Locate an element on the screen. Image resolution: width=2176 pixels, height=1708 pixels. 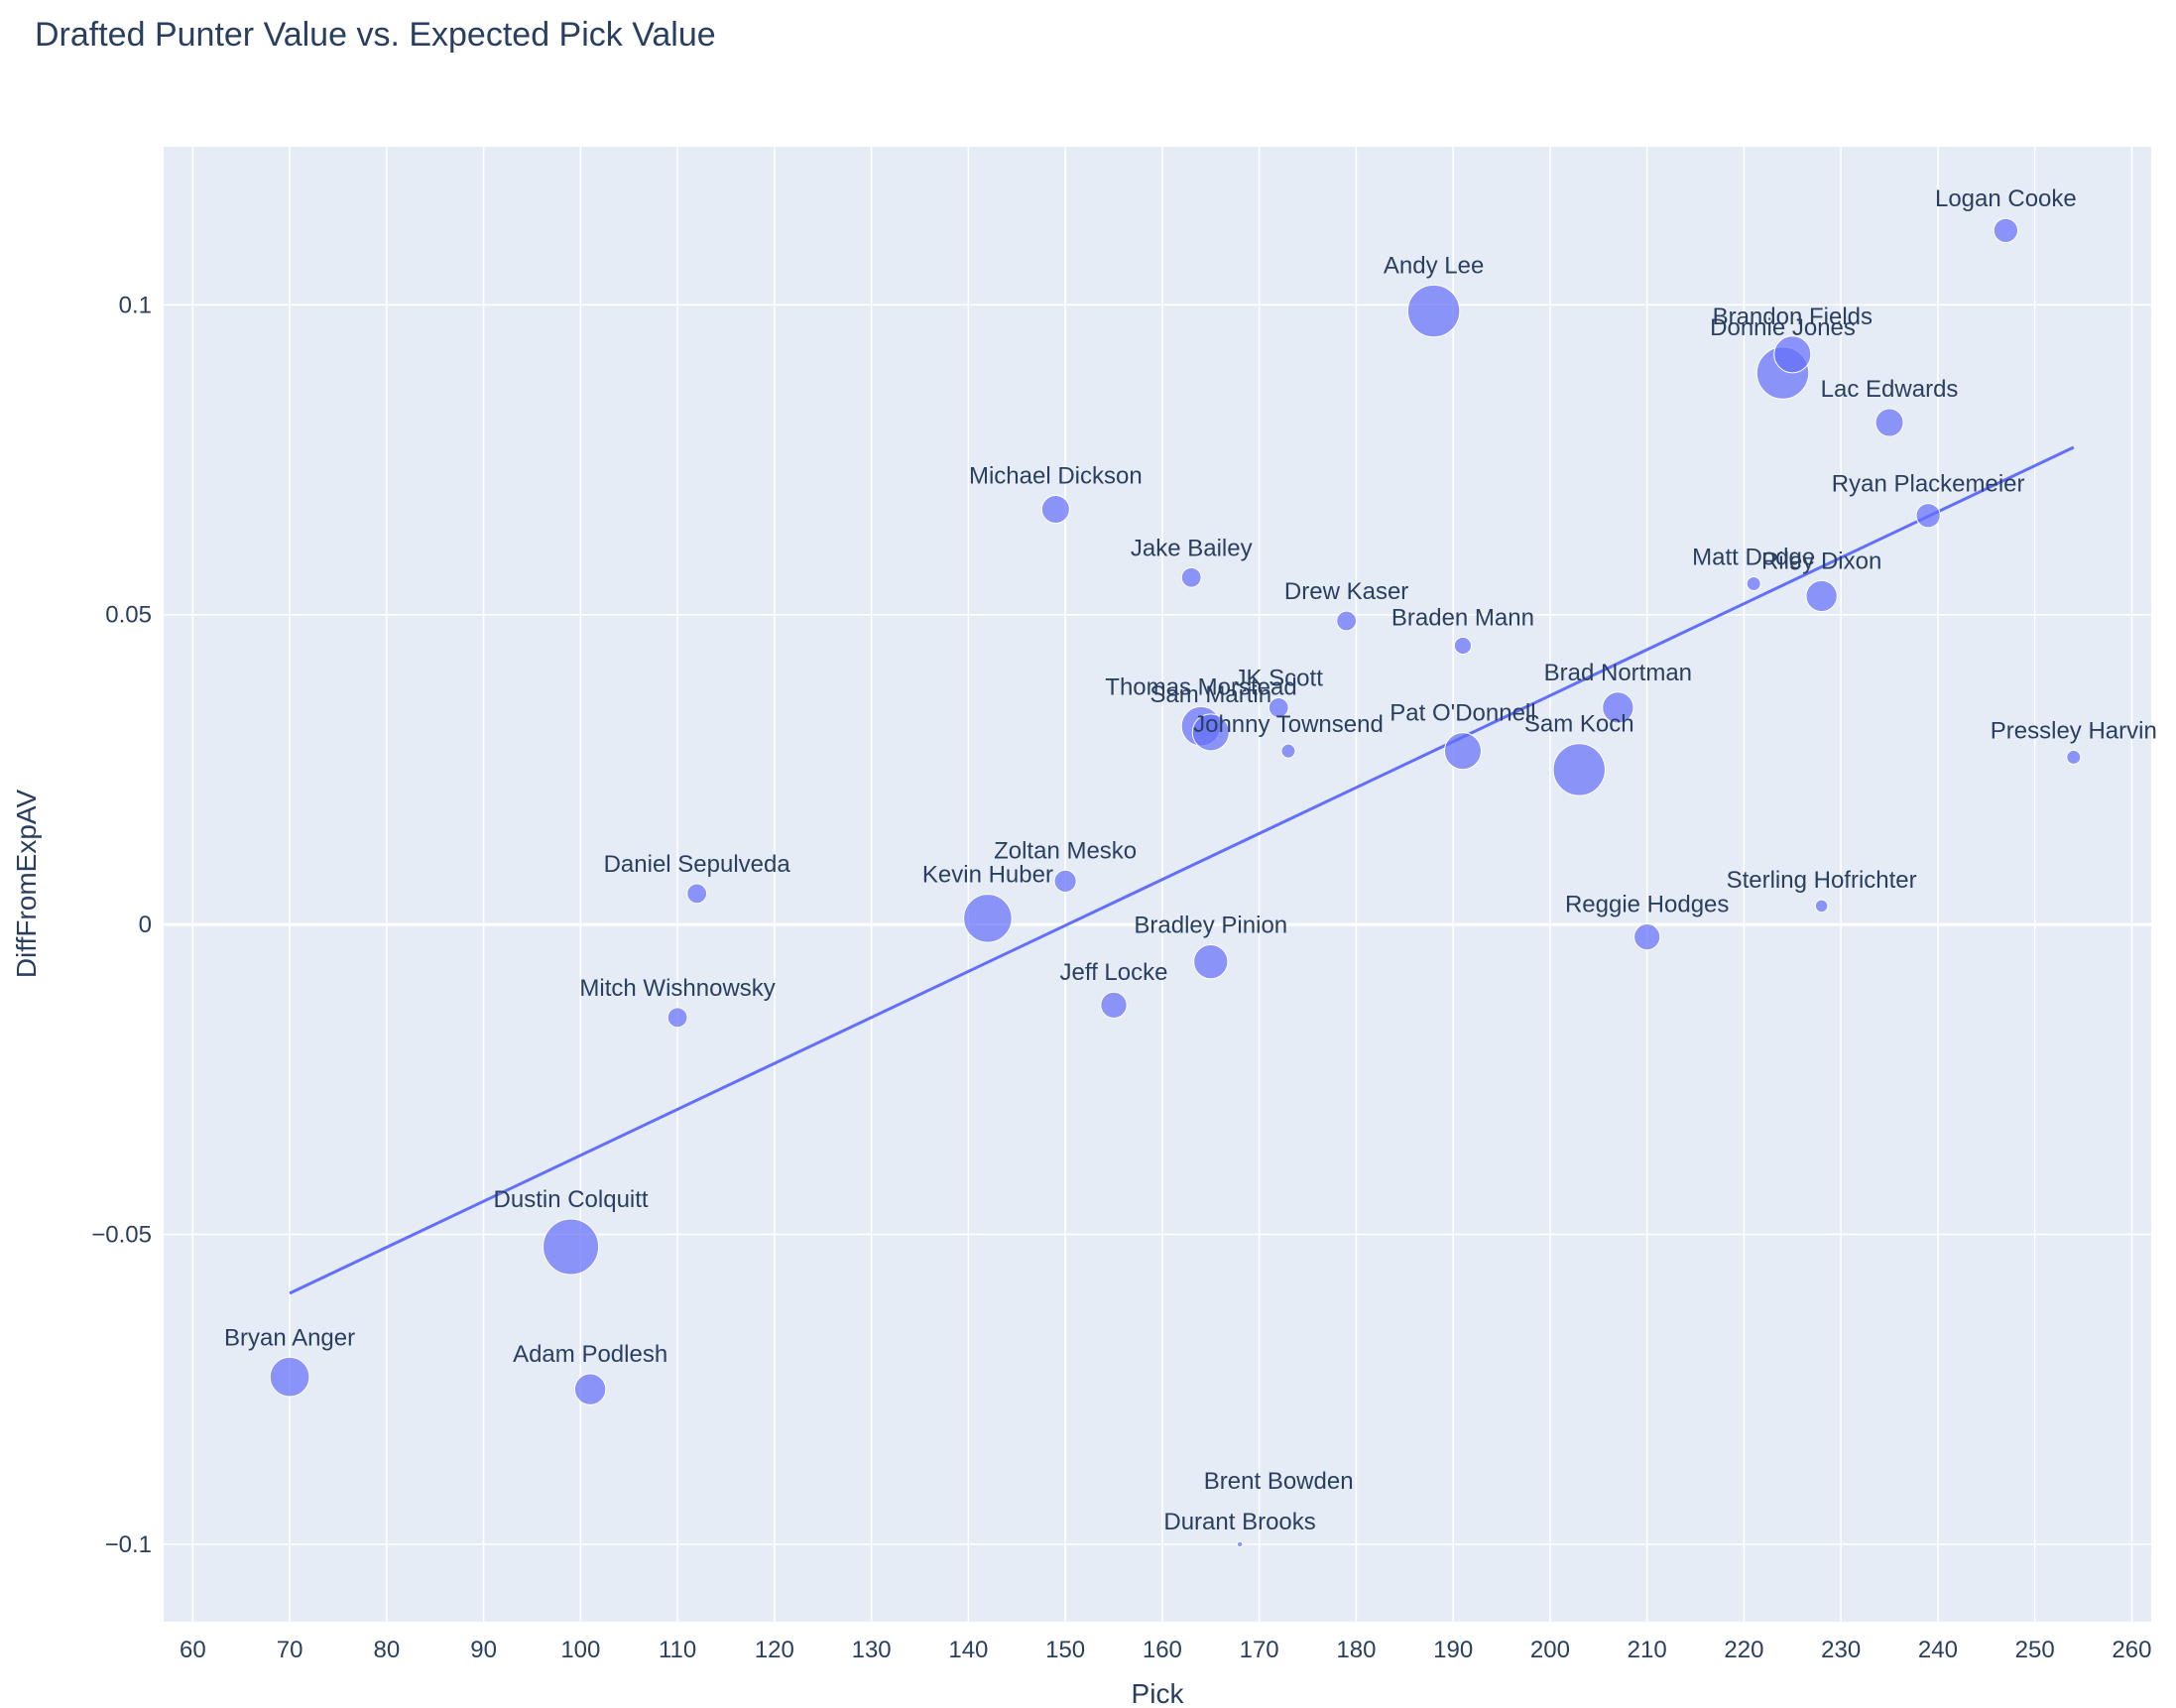
x-tick-label: 210 is located at coordinates (1647, 1650).